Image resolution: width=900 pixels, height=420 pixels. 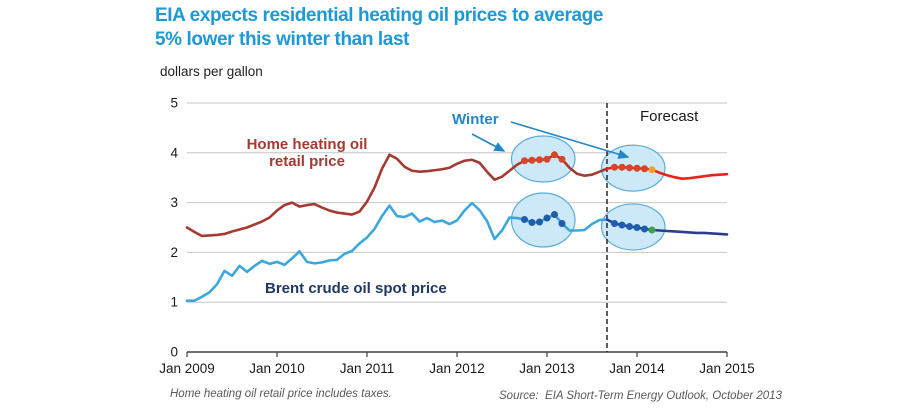 What do you see at coordinates (637, 368) in the screenshot?
I see `x-tick-label: Jan 2014` at bounding box center [637, 368].